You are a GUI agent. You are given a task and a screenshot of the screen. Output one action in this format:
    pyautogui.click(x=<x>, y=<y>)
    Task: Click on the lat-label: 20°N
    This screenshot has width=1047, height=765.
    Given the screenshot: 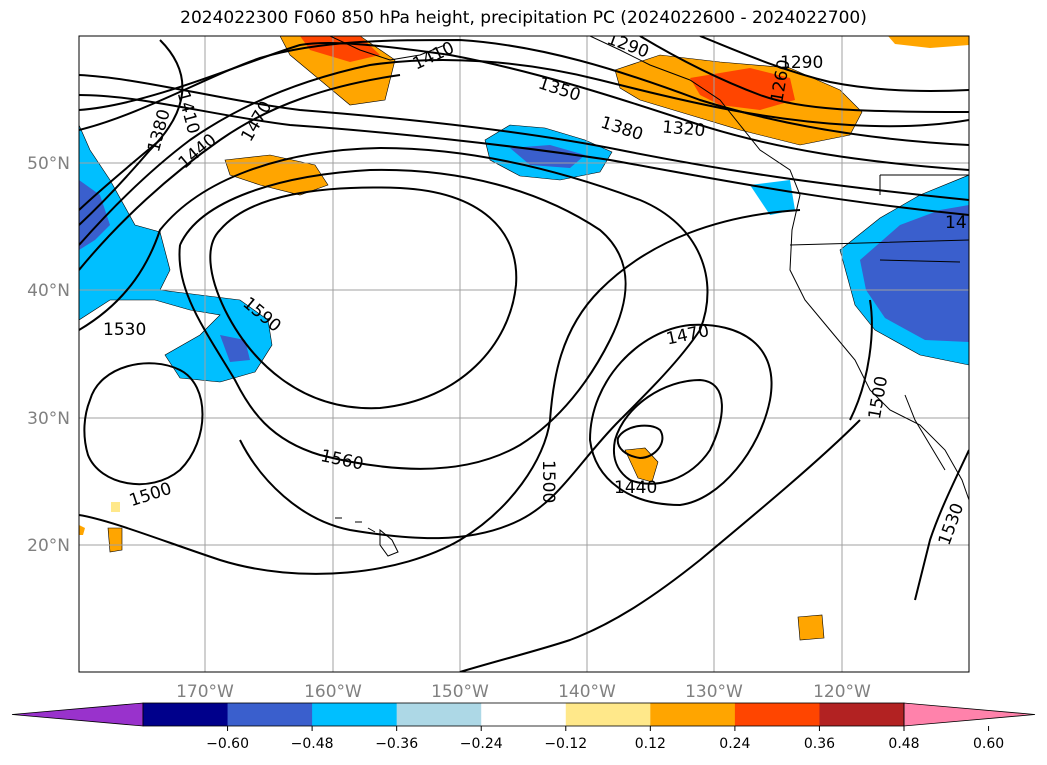 What is the action you would take?
    pyautogui.click(x=48, y=546)
    